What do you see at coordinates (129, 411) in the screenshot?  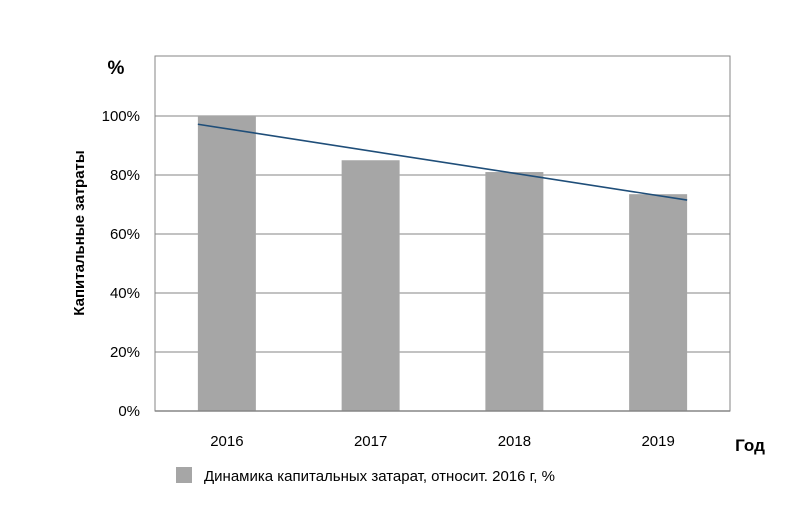 I see `y-tick-label: 0%` at bounding box center [129, 411].